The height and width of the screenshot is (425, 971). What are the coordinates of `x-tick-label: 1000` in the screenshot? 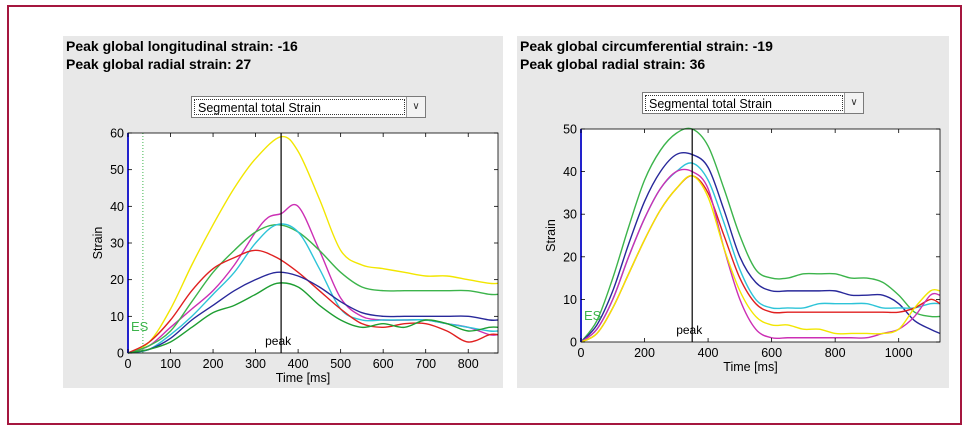 It's located at (899, 353).